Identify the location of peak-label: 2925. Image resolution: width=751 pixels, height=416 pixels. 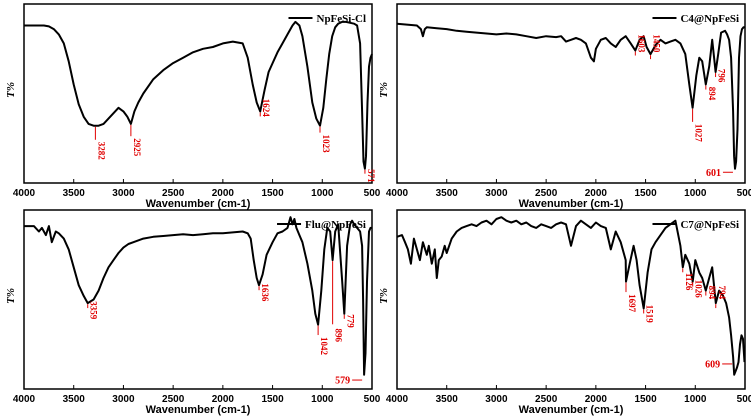
(137, 147).